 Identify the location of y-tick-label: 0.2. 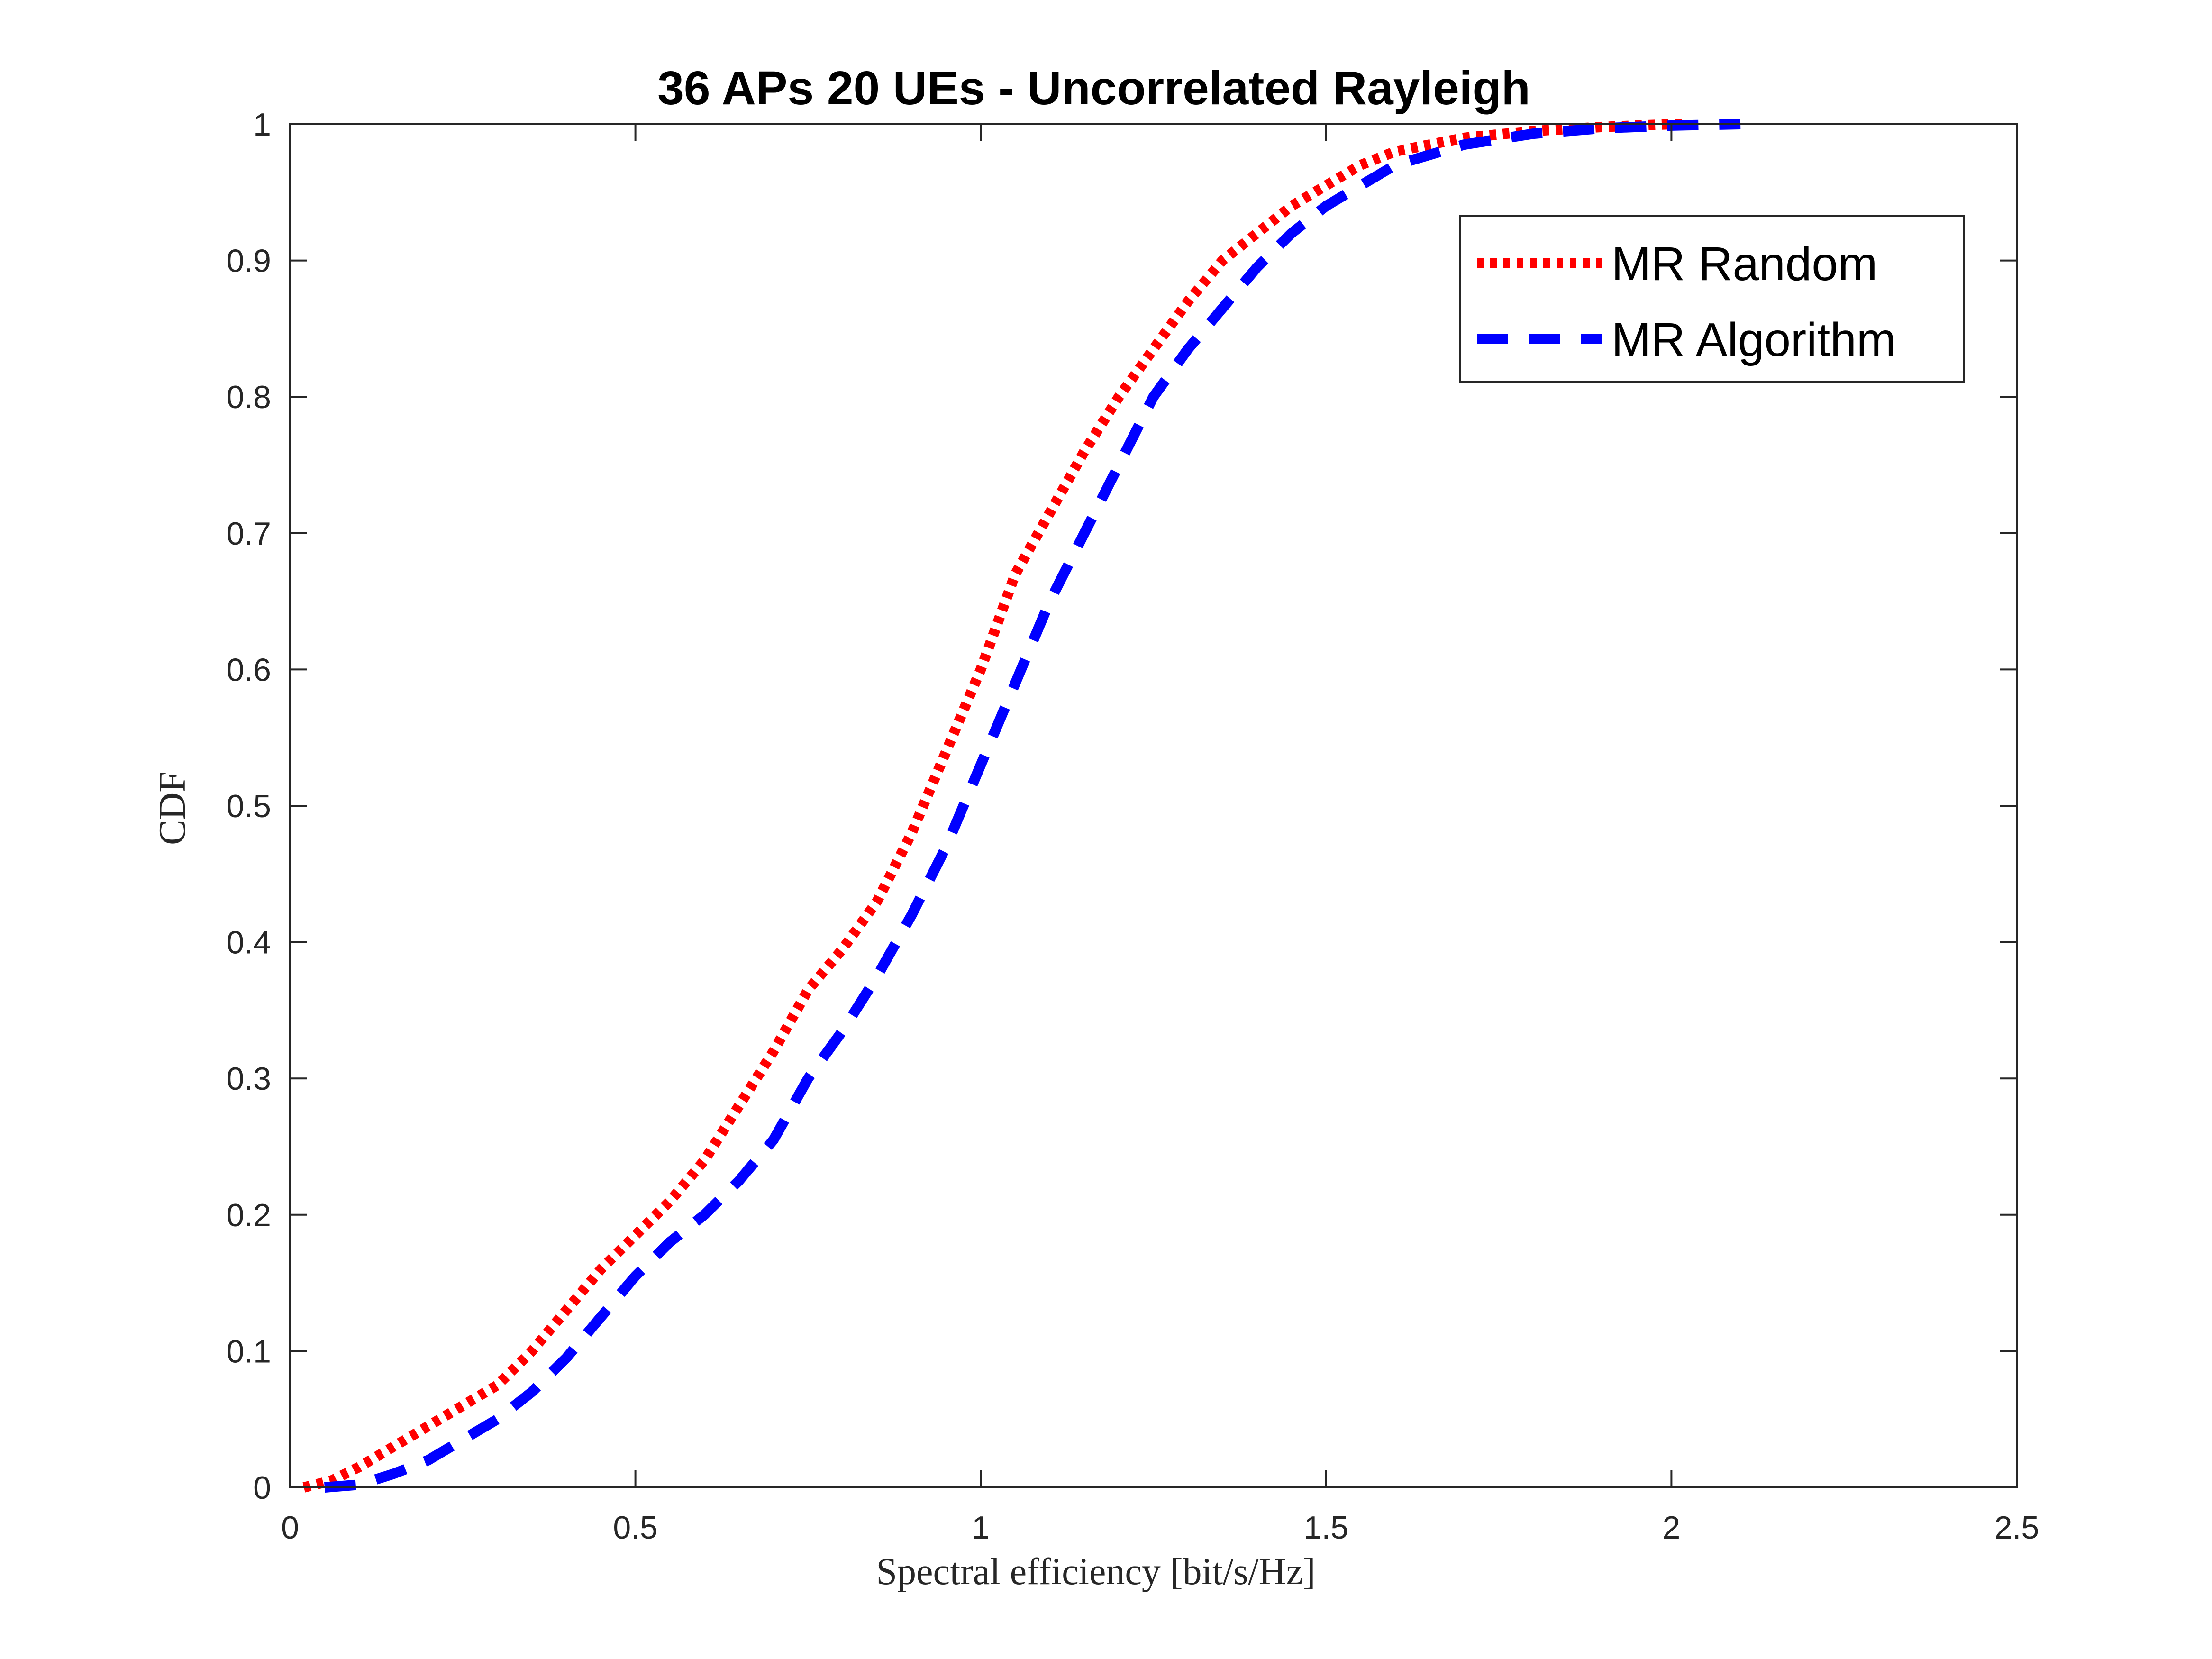
(248, 1215).